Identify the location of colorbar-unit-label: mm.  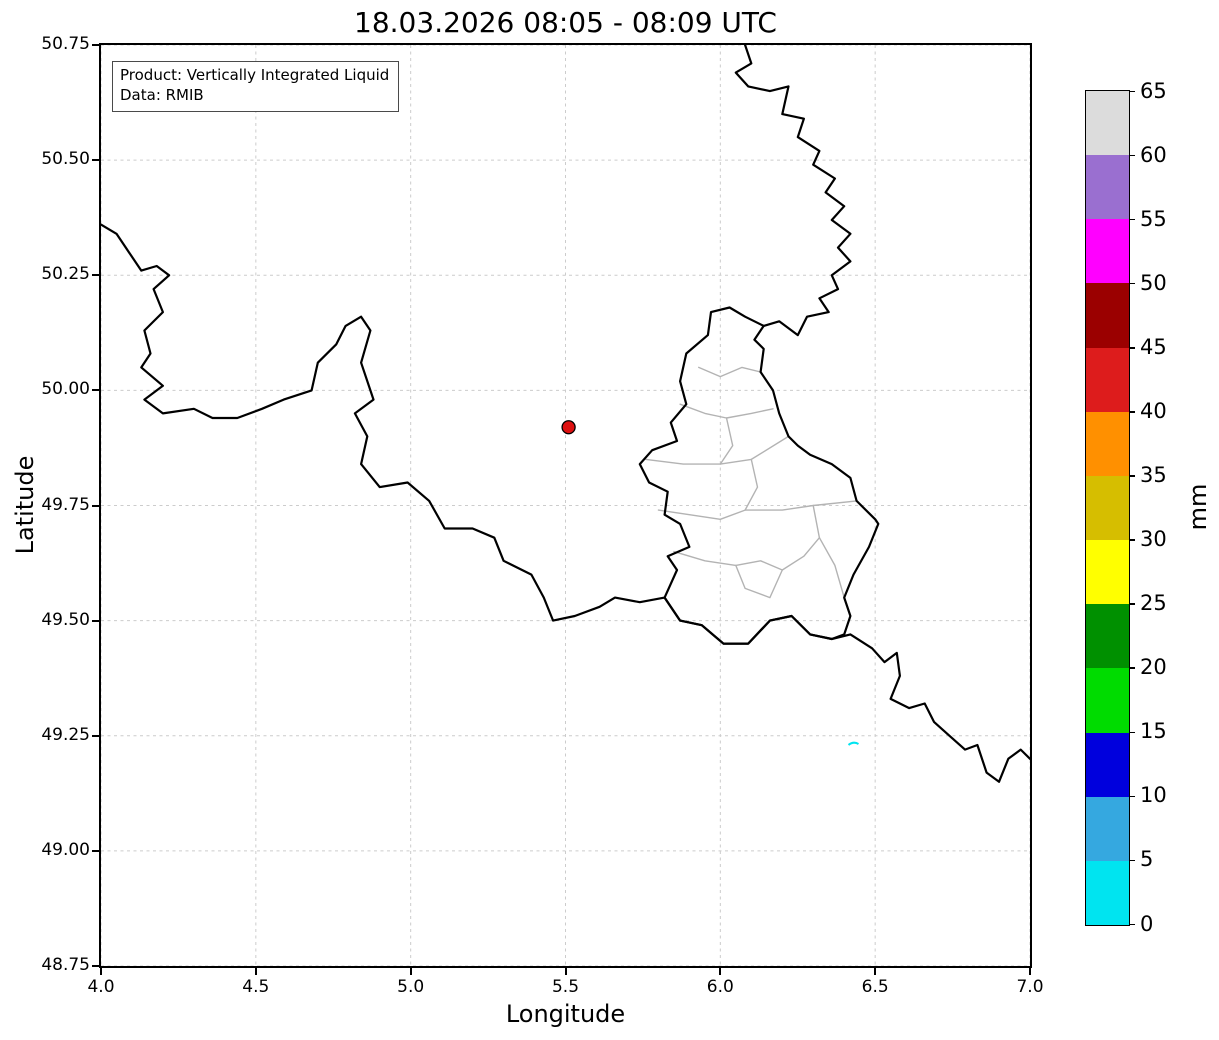
(1198, 507).